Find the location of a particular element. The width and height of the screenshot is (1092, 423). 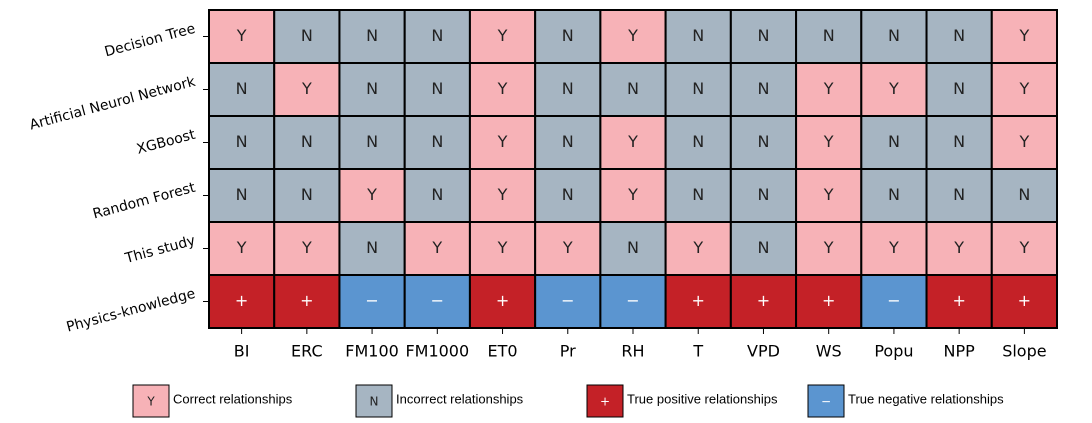

legend-symbol: + is located at coordinates (605, 402).